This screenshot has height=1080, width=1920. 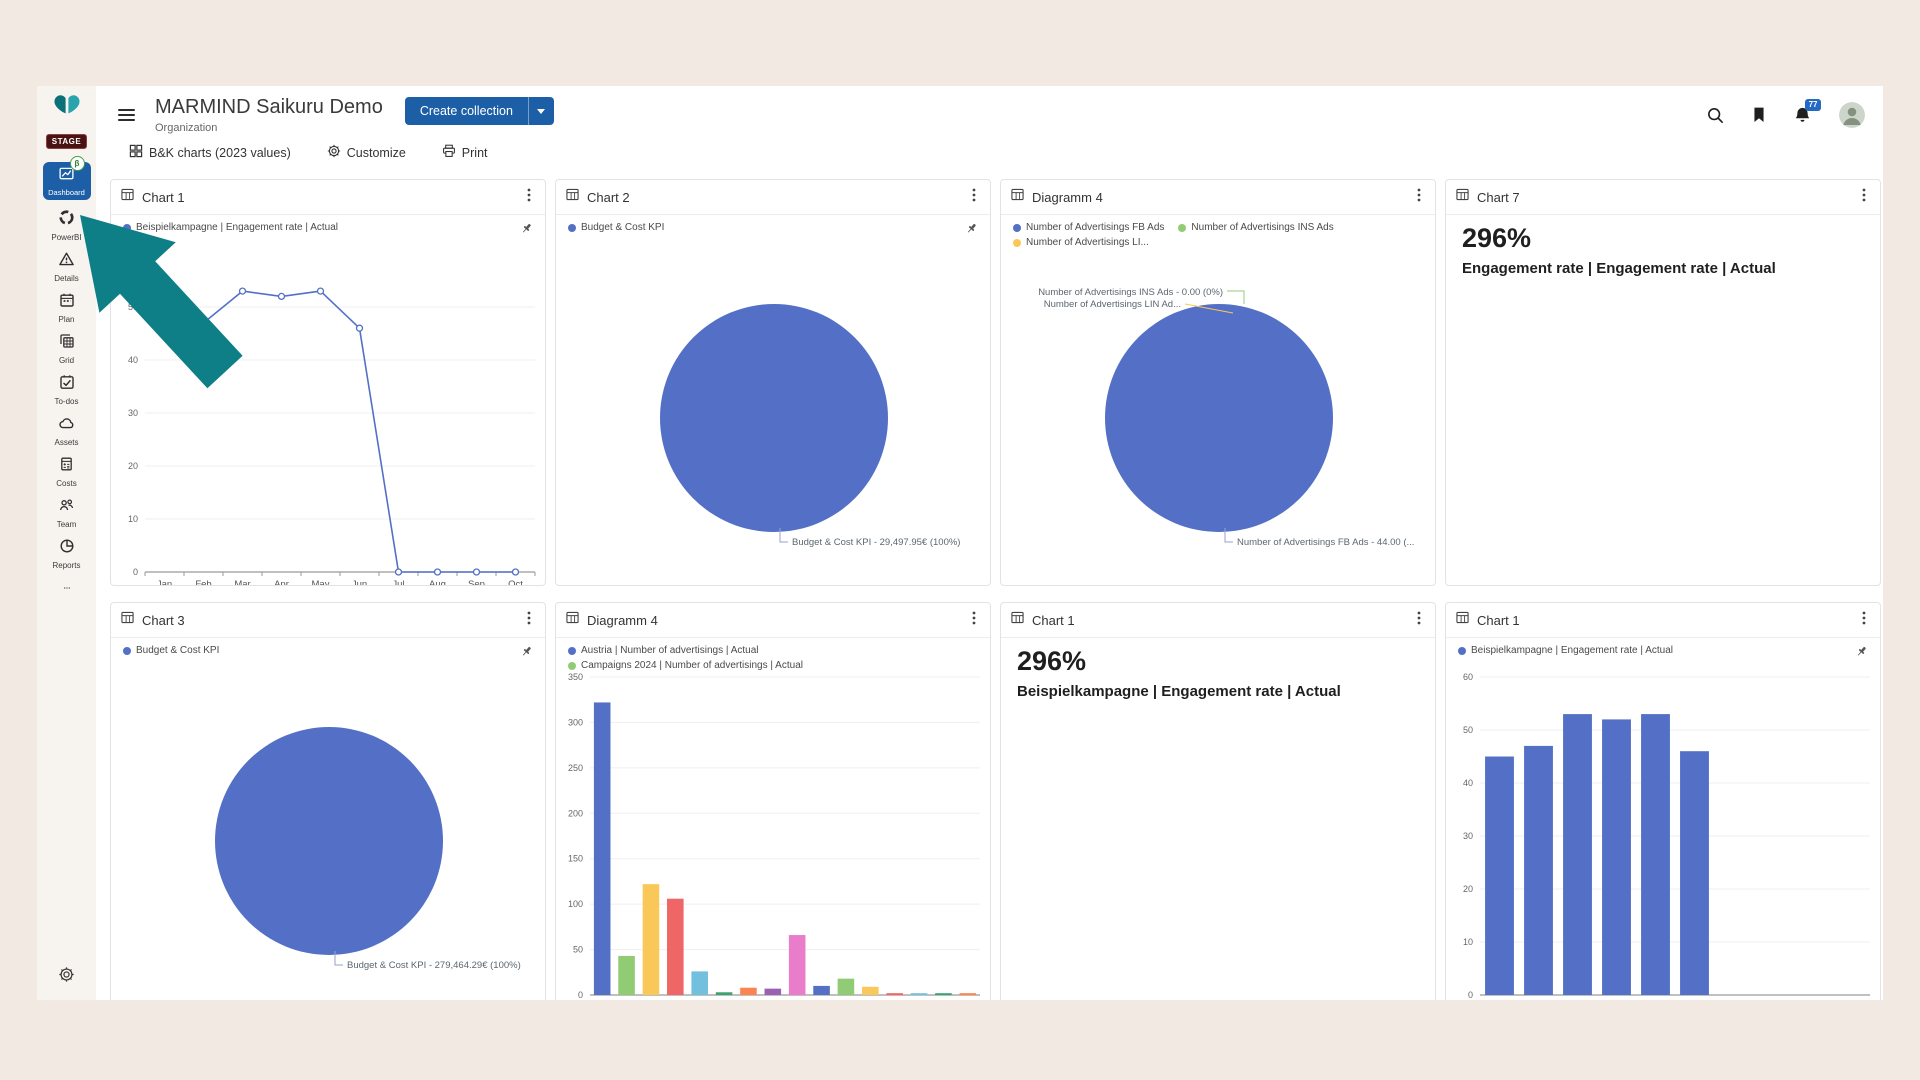 I want to click on settings-gear-icon, so click(x=66, y=977).